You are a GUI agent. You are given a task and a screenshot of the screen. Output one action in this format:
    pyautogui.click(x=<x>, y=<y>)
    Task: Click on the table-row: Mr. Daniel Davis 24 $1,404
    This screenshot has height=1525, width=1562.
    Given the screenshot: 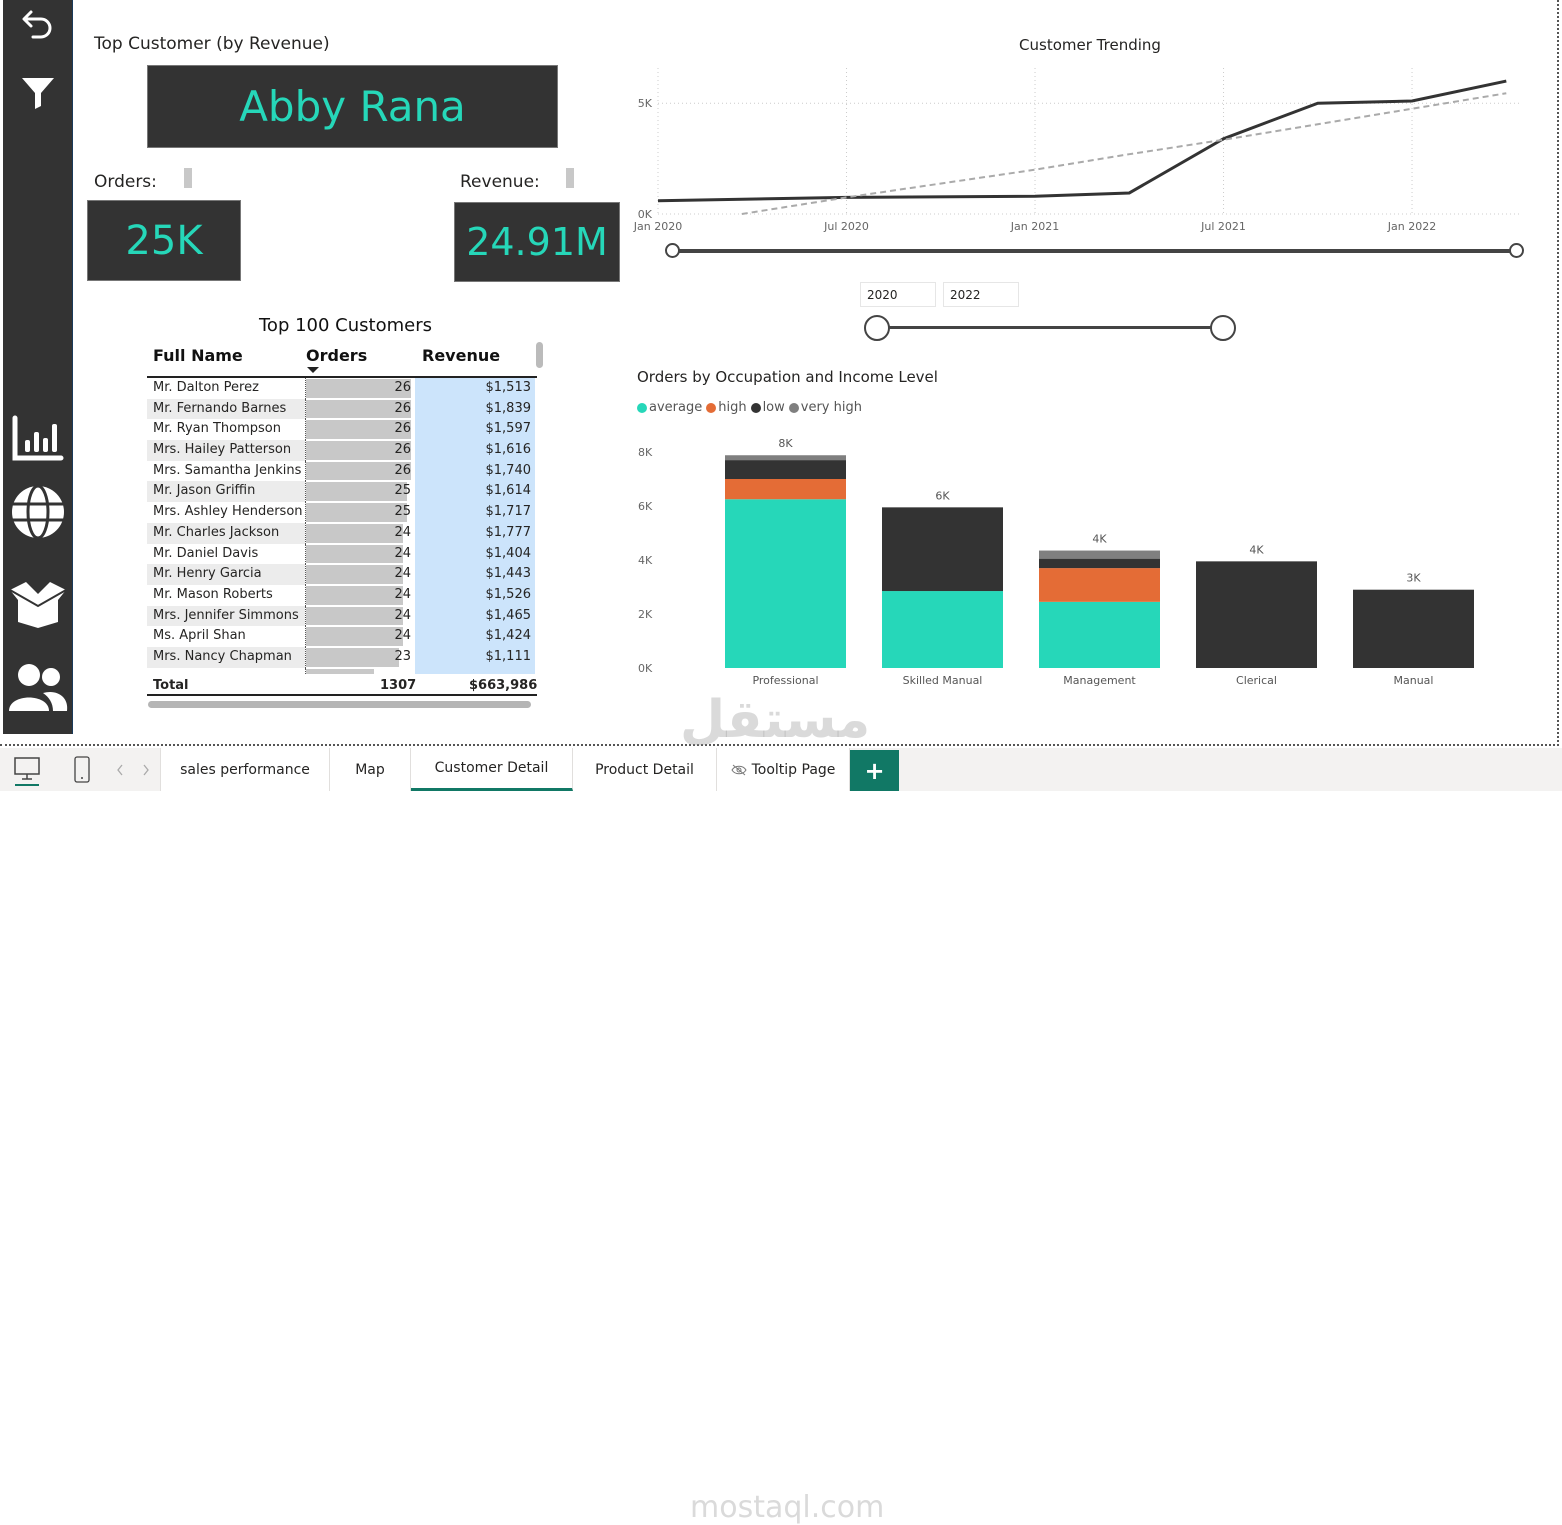 What is the action you would take?
    pyautogui.click(x=342, y=554)
    